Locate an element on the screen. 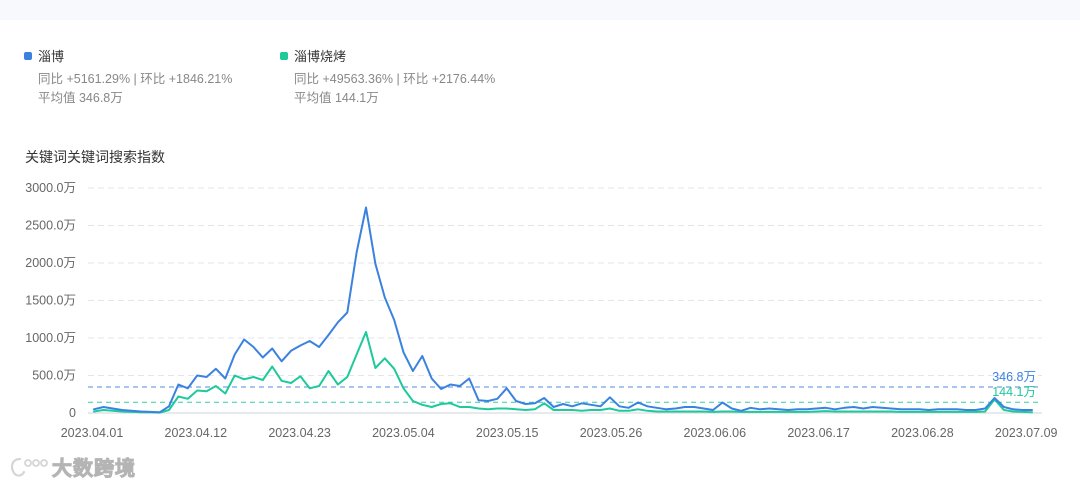 The height and width of the screenshot is (488, 1080). y-tick-label: 3000.0万 is located at coordinates (50, 188).